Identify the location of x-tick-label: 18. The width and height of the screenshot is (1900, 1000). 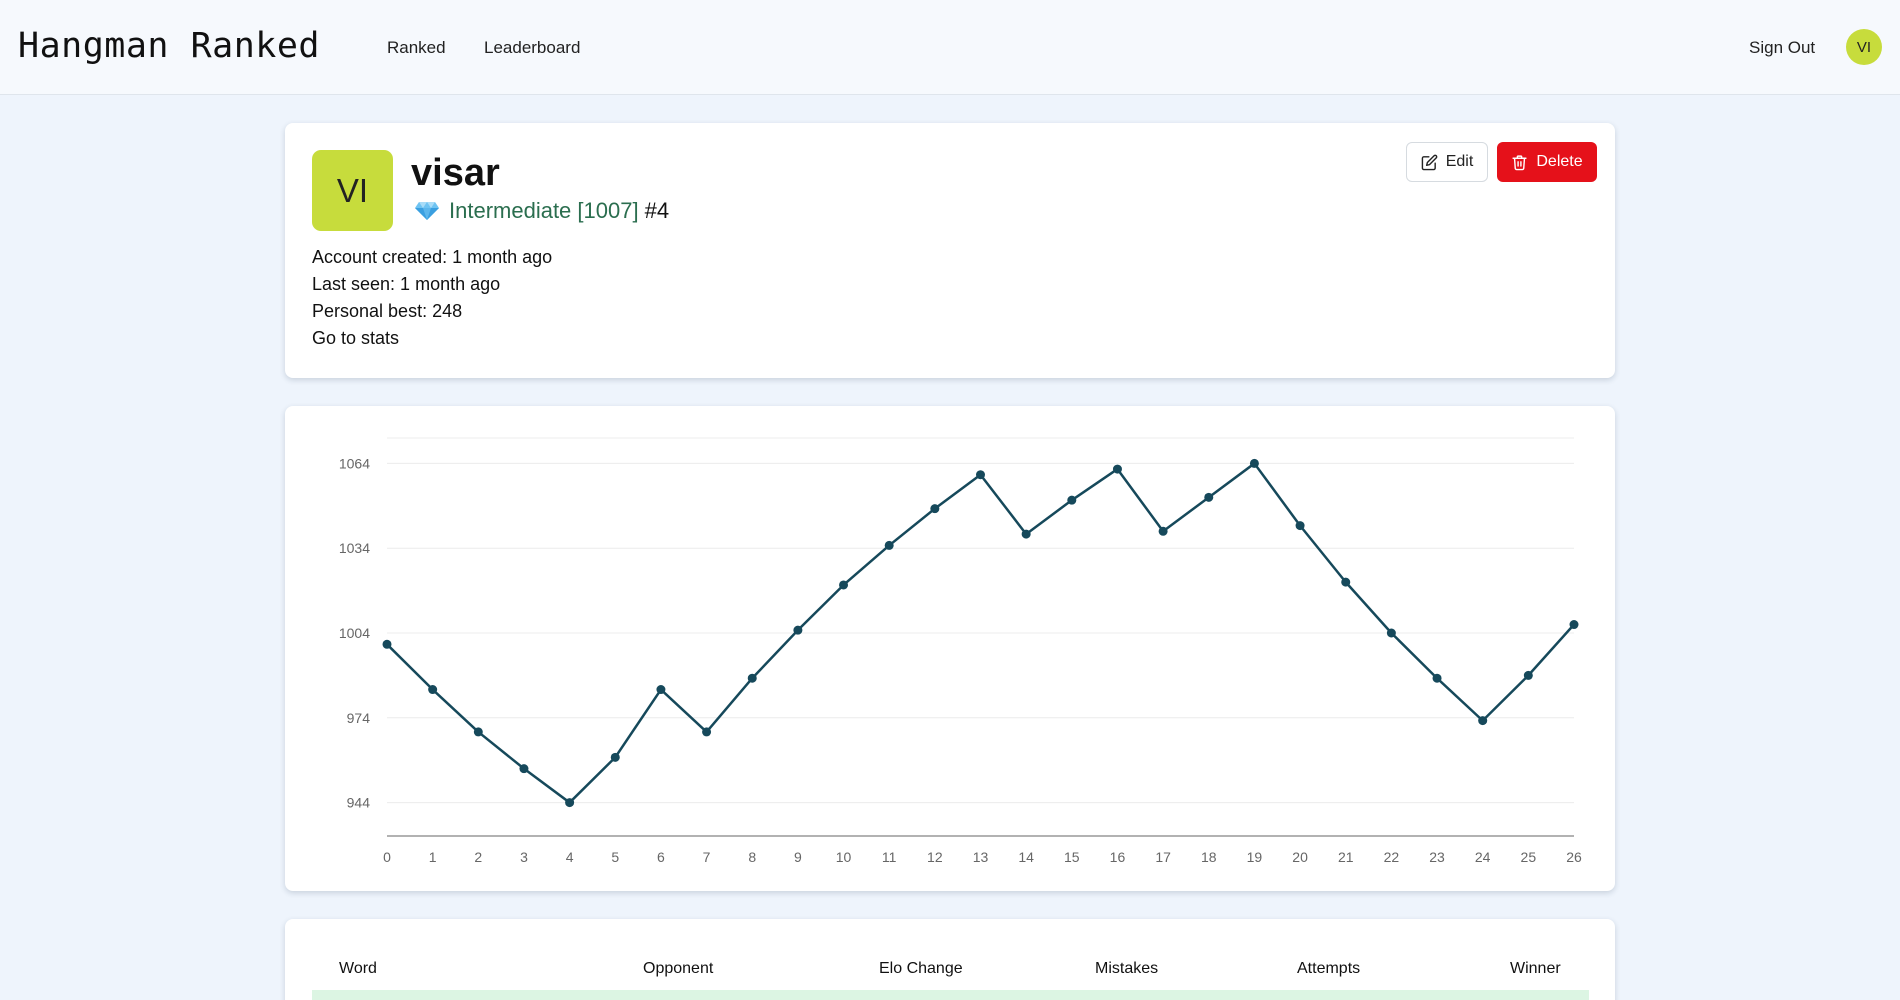
(1209, 857).